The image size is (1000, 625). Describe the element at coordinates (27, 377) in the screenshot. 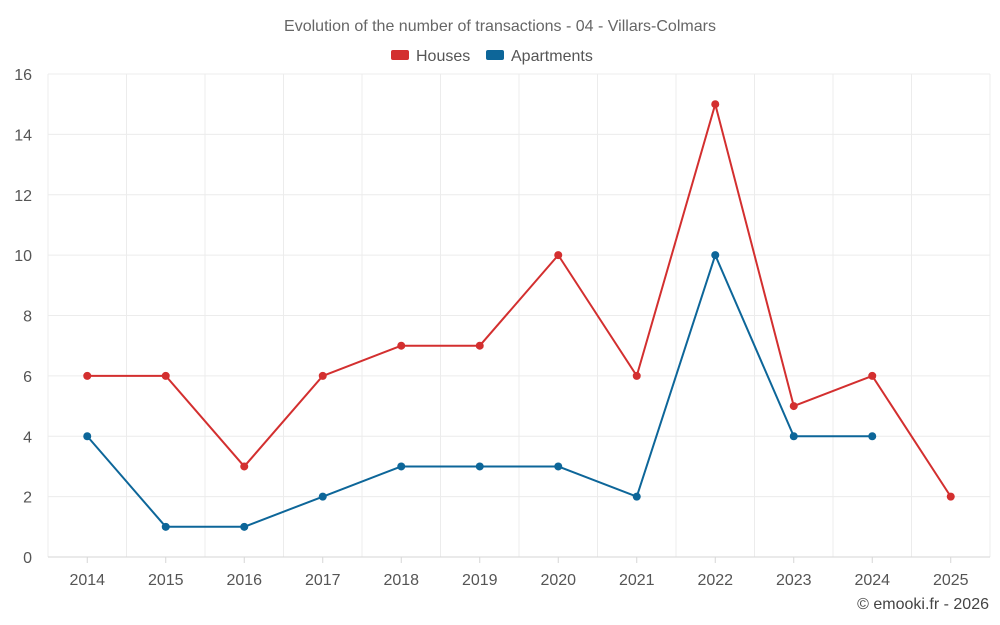

I see `y-tick-label: 6` at that location.